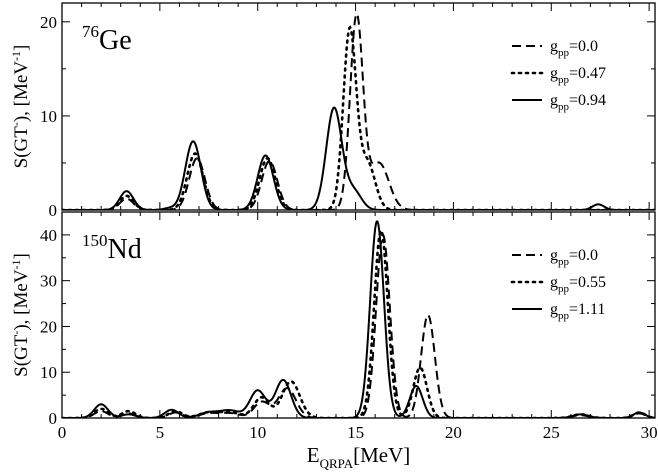 This screenshot has height=473, width=658. Describe the element at coordinates (578, 102) in the screenshot. I see `legend-label: gpp=0.94` at that location.